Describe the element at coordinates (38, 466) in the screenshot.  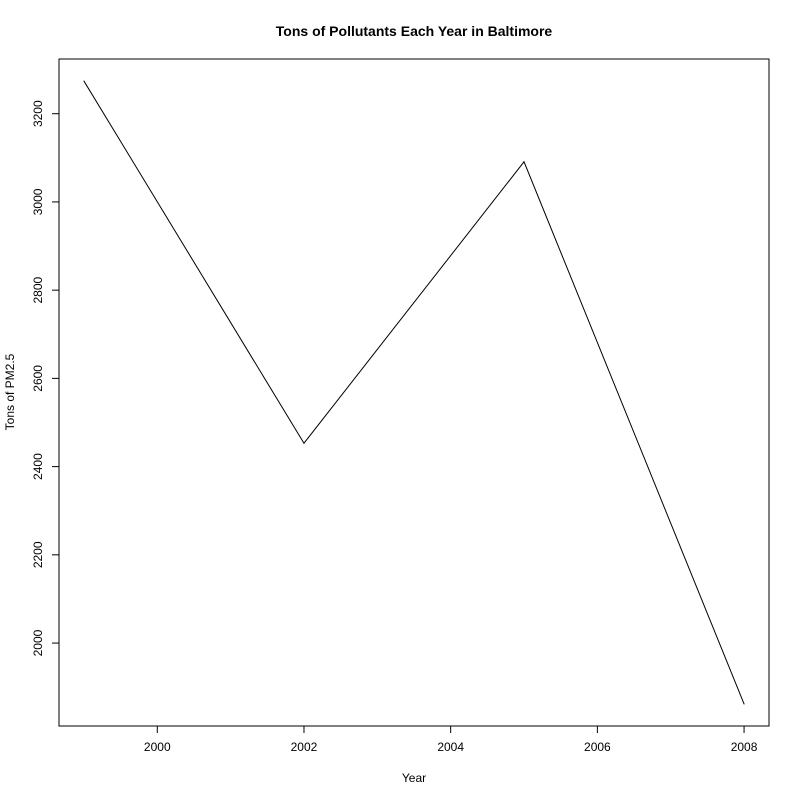
I see `y-tick-label: 2400` at that location.